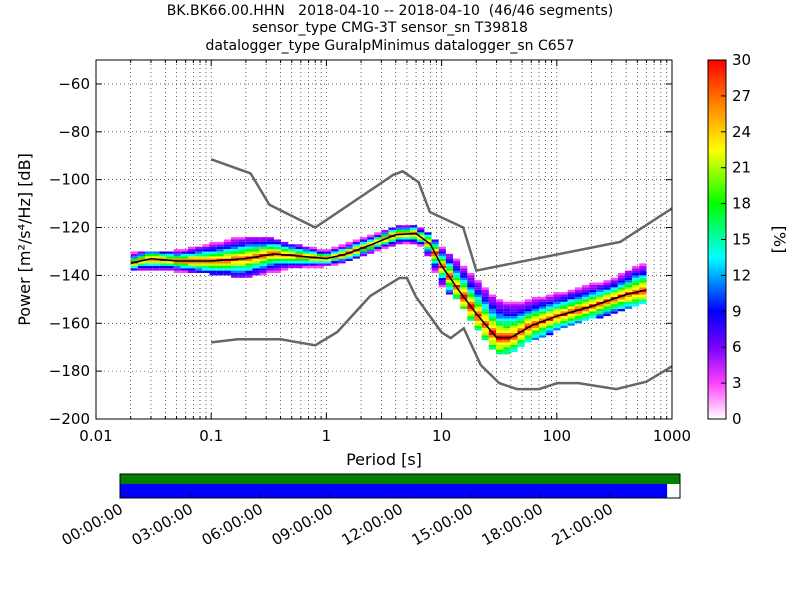 The height and width of the screenshot is (600, 800). Describe the element at coordinates (737, 383) in the screenshot. I see `colorbar-tick-label: 3` at that location.